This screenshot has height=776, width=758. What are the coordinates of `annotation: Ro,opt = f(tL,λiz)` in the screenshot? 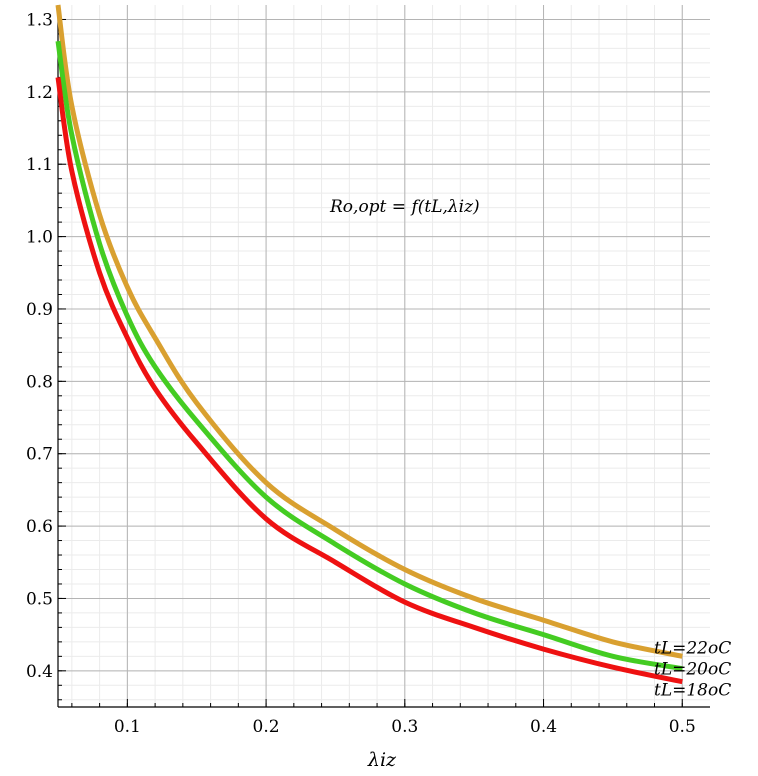 It's located at (404, 207).